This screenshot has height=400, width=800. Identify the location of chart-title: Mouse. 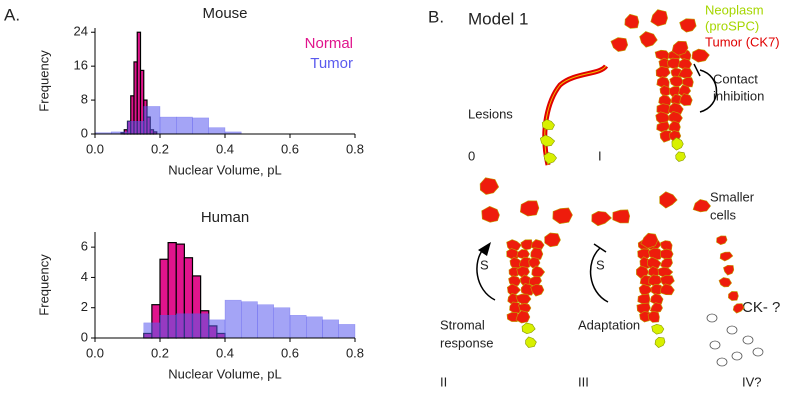
(224, 13).